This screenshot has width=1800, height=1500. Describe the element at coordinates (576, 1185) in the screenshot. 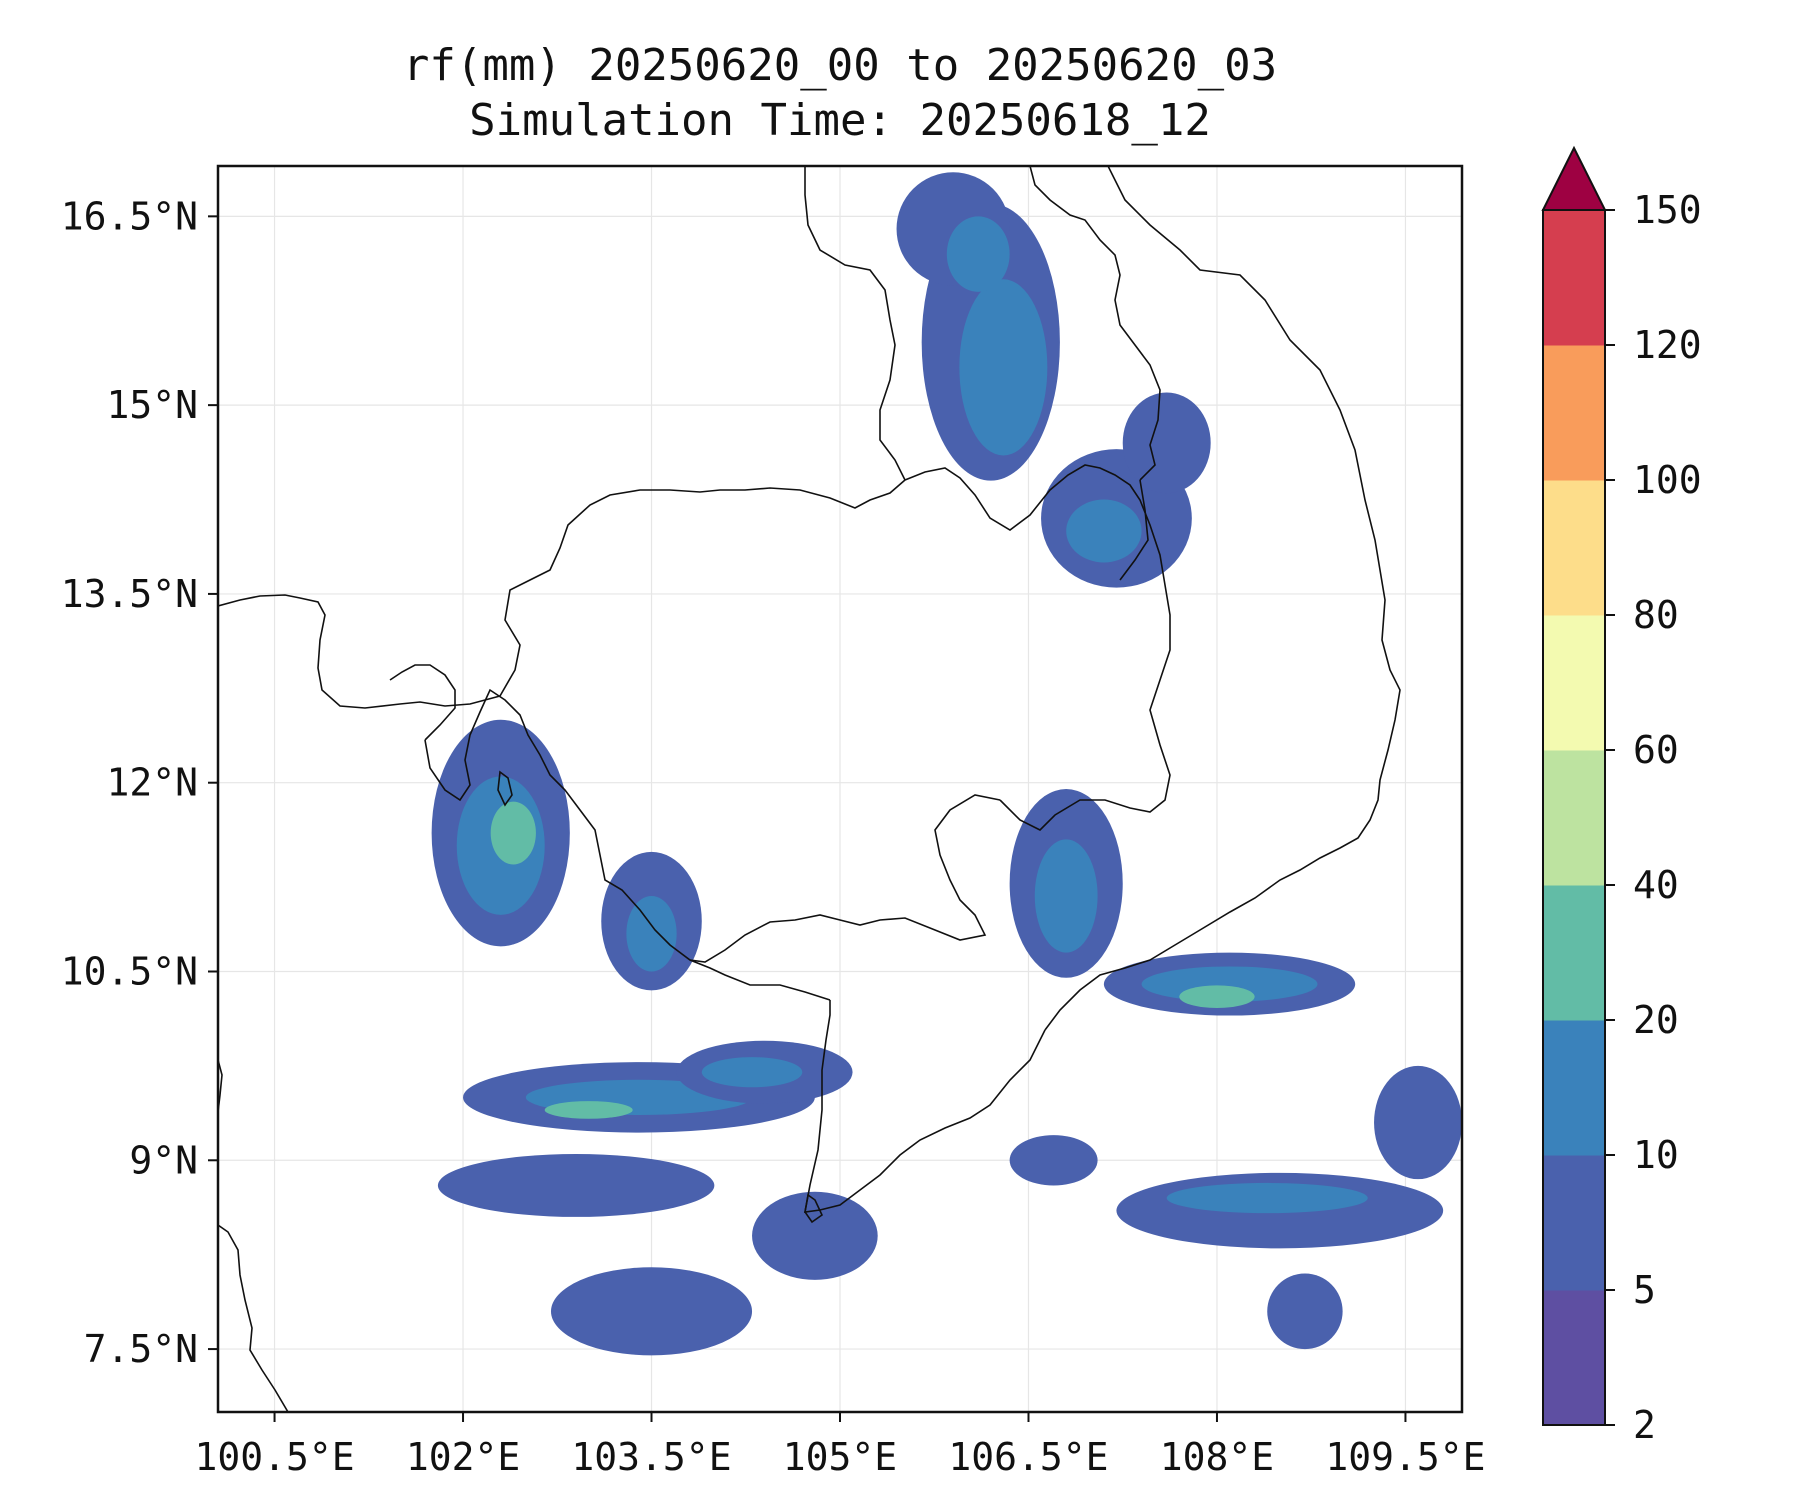

I see `rain-area-gulf-south-band` at that location.